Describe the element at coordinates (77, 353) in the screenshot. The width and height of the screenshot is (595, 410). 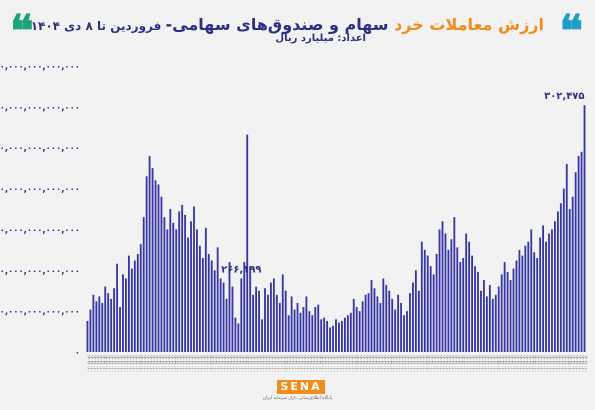
I see `y-tick-label: ۰` at that location.